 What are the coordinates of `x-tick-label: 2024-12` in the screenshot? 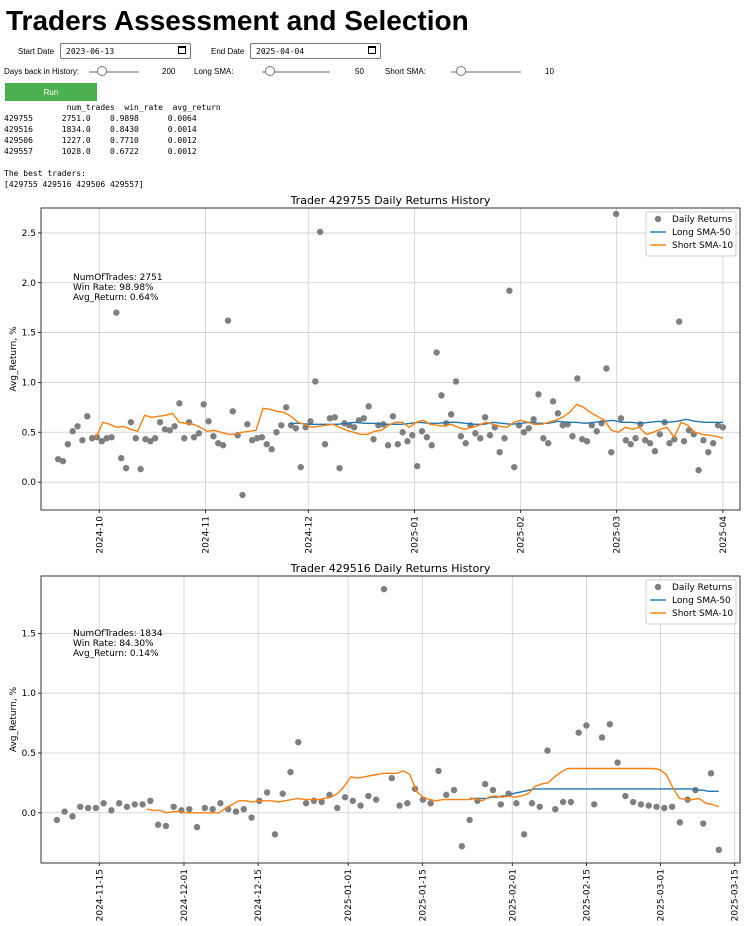 It's located at (309, 535).